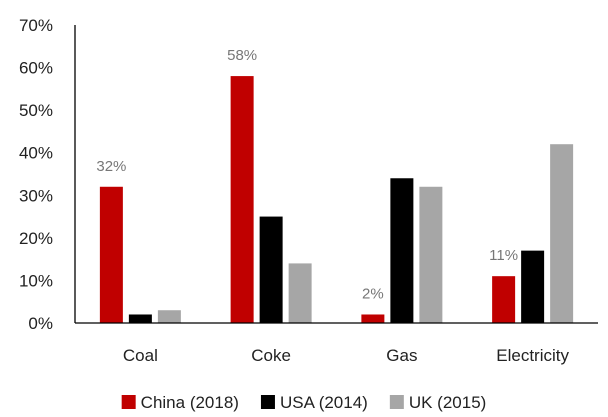 The width and height of the screenshot is (608, 417). What do you see at coordinates (140, 355) in the screenshot?
I see `x-category-label: Coal` at bounding box center [140, 355].